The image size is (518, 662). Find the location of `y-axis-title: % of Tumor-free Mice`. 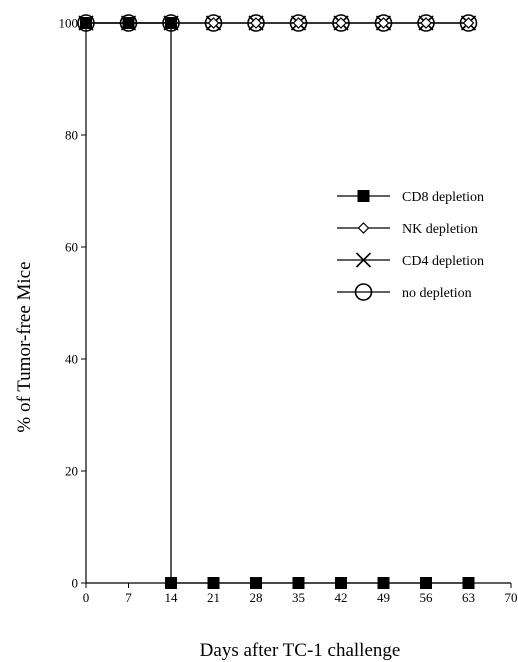

y-axis-title: % of Tumor-free Mice is located at coordinates (24, 346).